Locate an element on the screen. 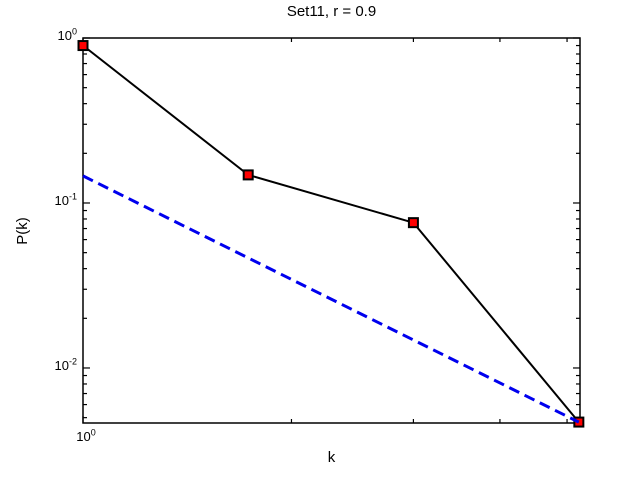 This screenshot has height=480, width=640. x-axis-label: k is located at coordinates (331, 457).